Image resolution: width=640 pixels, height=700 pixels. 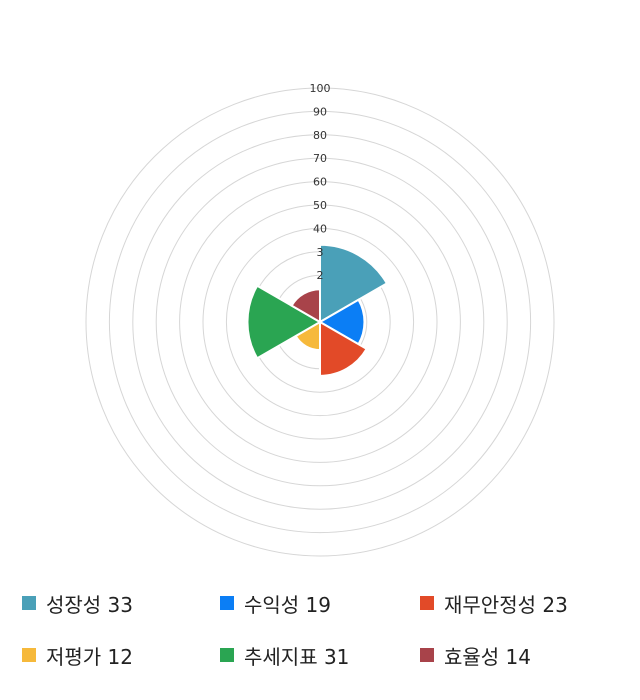 I want to click on legend-item-undervaluation: 저평가 12, so click(x=77, y=655).